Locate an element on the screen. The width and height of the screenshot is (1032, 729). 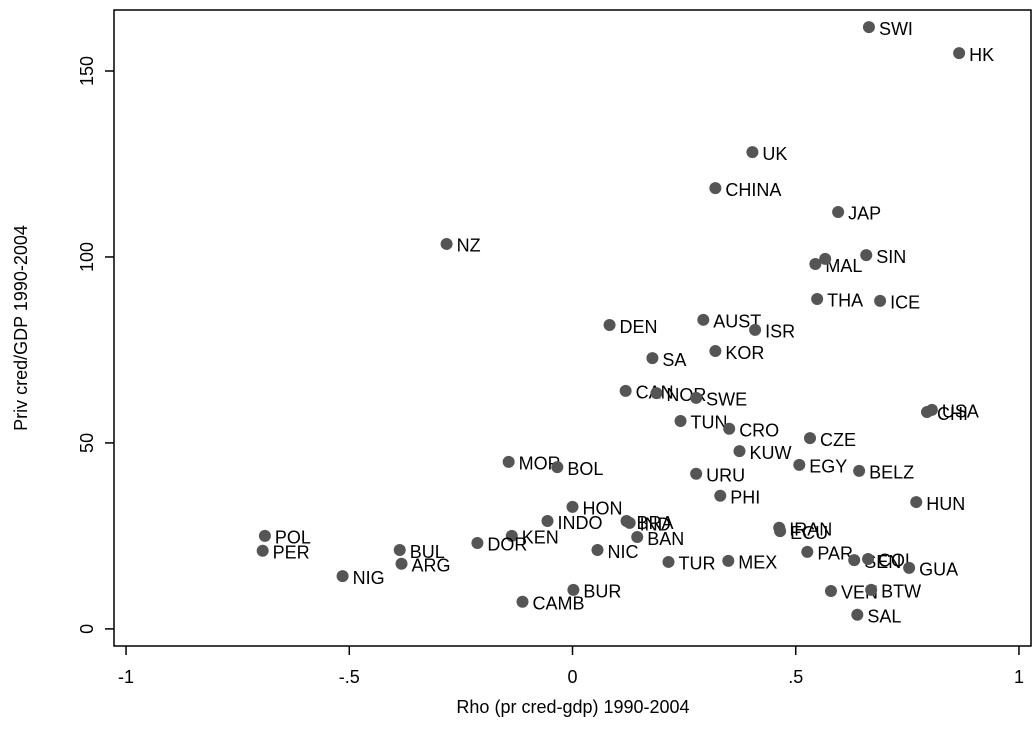
point-label: USA is located at coordinates (960, 412).